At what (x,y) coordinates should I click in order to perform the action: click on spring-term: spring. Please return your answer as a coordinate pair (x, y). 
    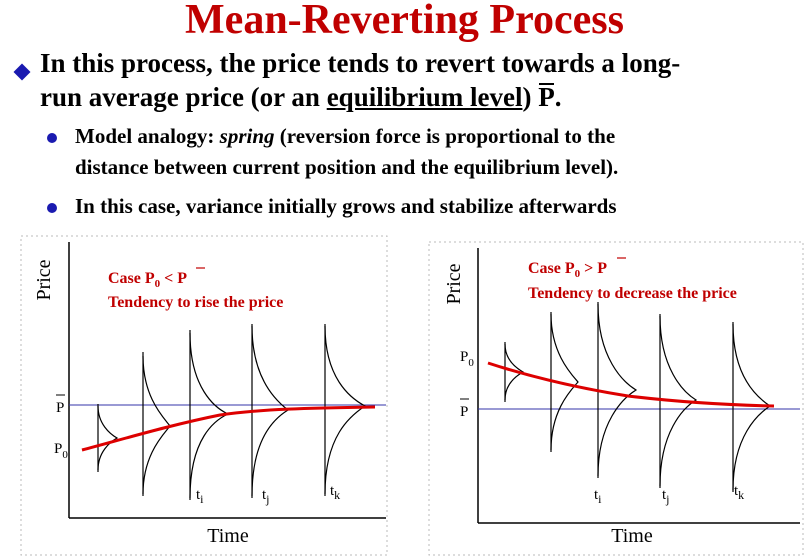
    Looking at the image, I should click on (247, 136).